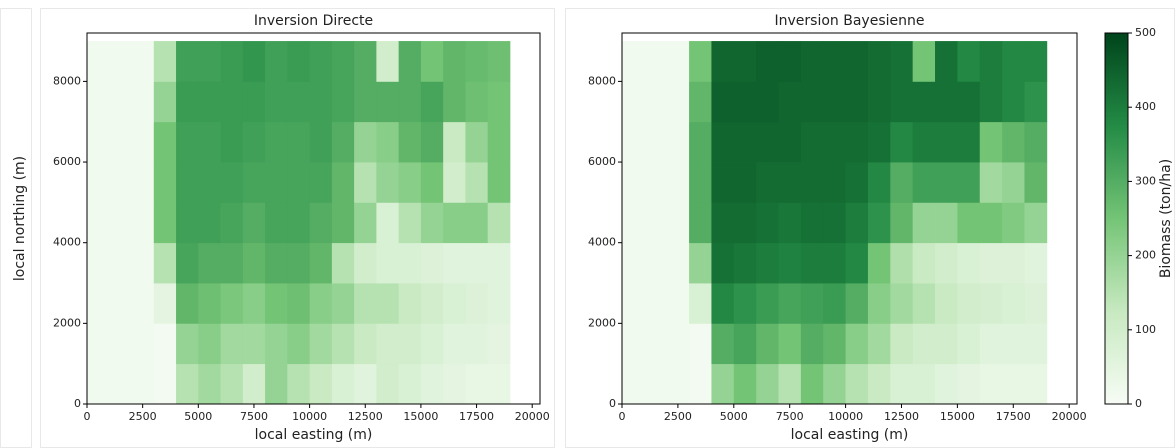 The image size is (1175, 448). Describe the element at coordinates (87, 416) in the screenshot. I see `x-tick-label: 0` at that location.